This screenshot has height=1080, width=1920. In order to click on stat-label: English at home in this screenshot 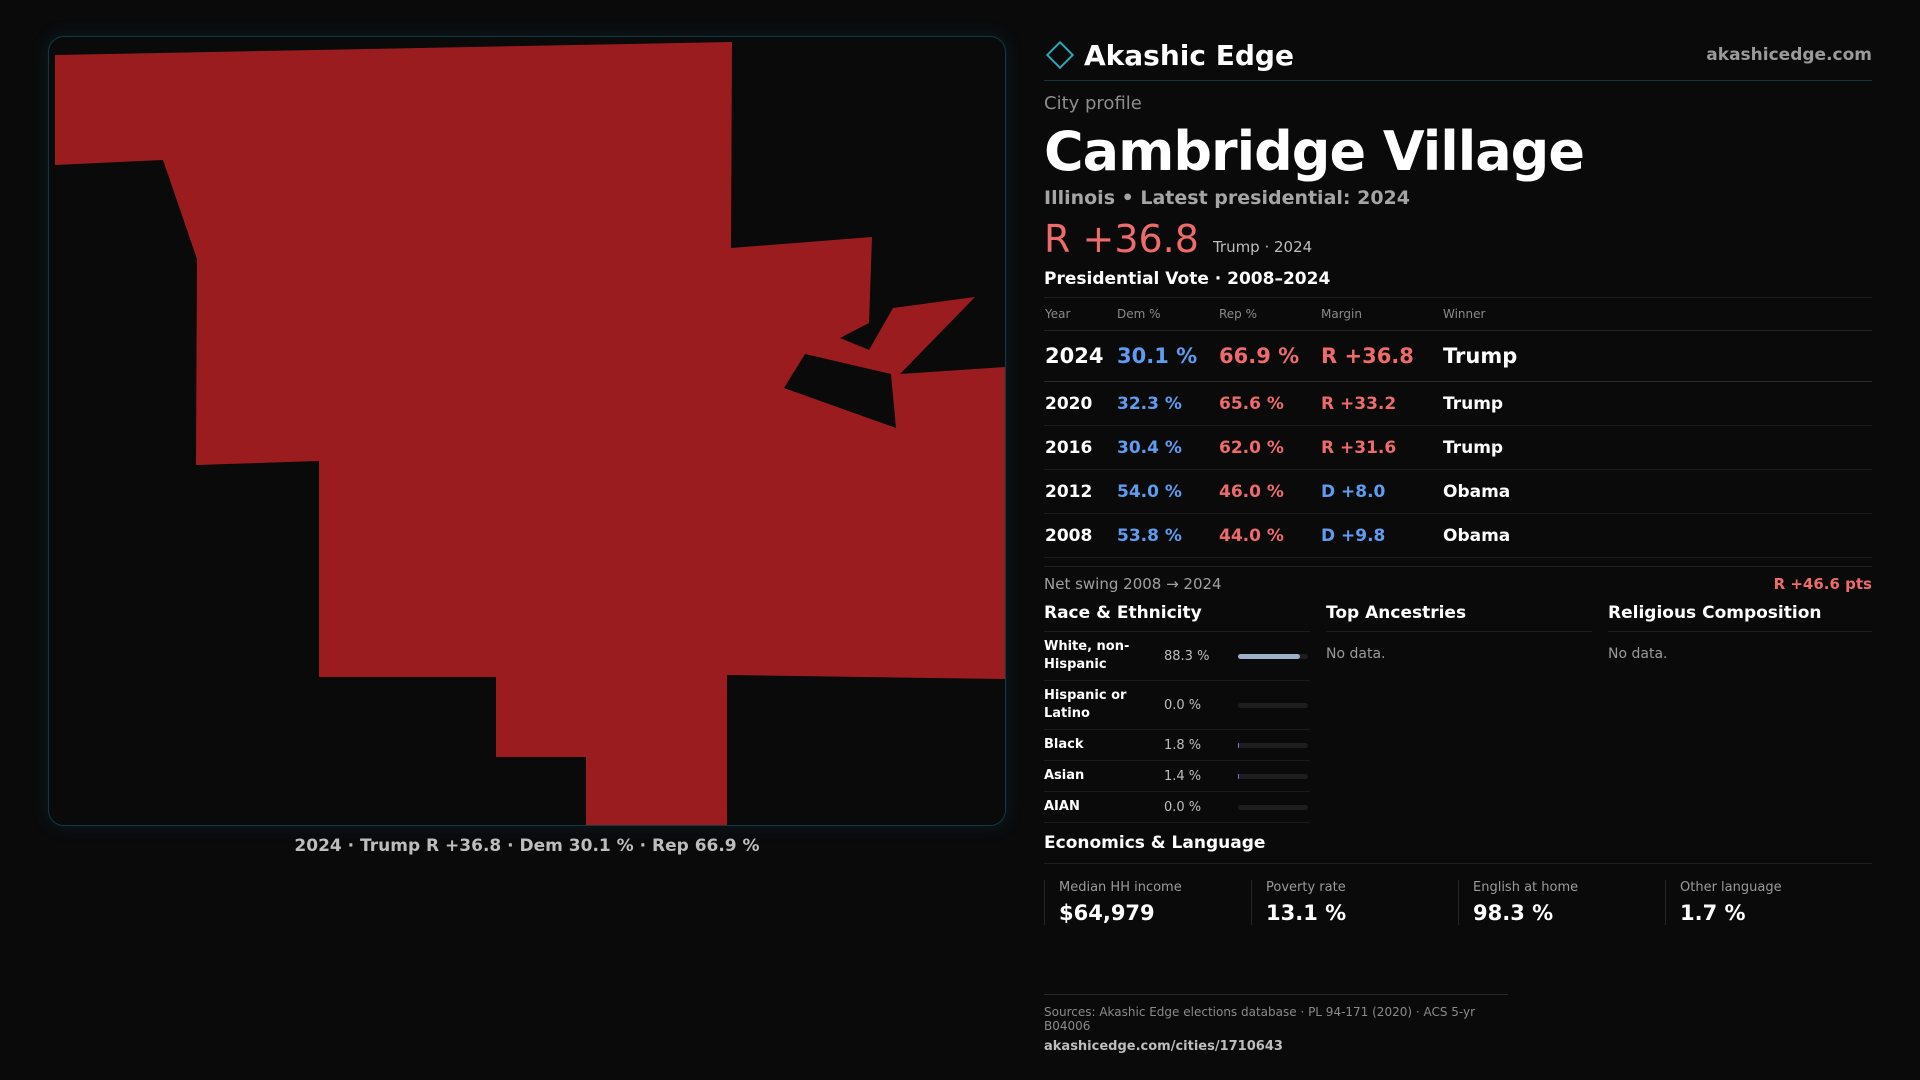, I will do `click(1526, 887)`.